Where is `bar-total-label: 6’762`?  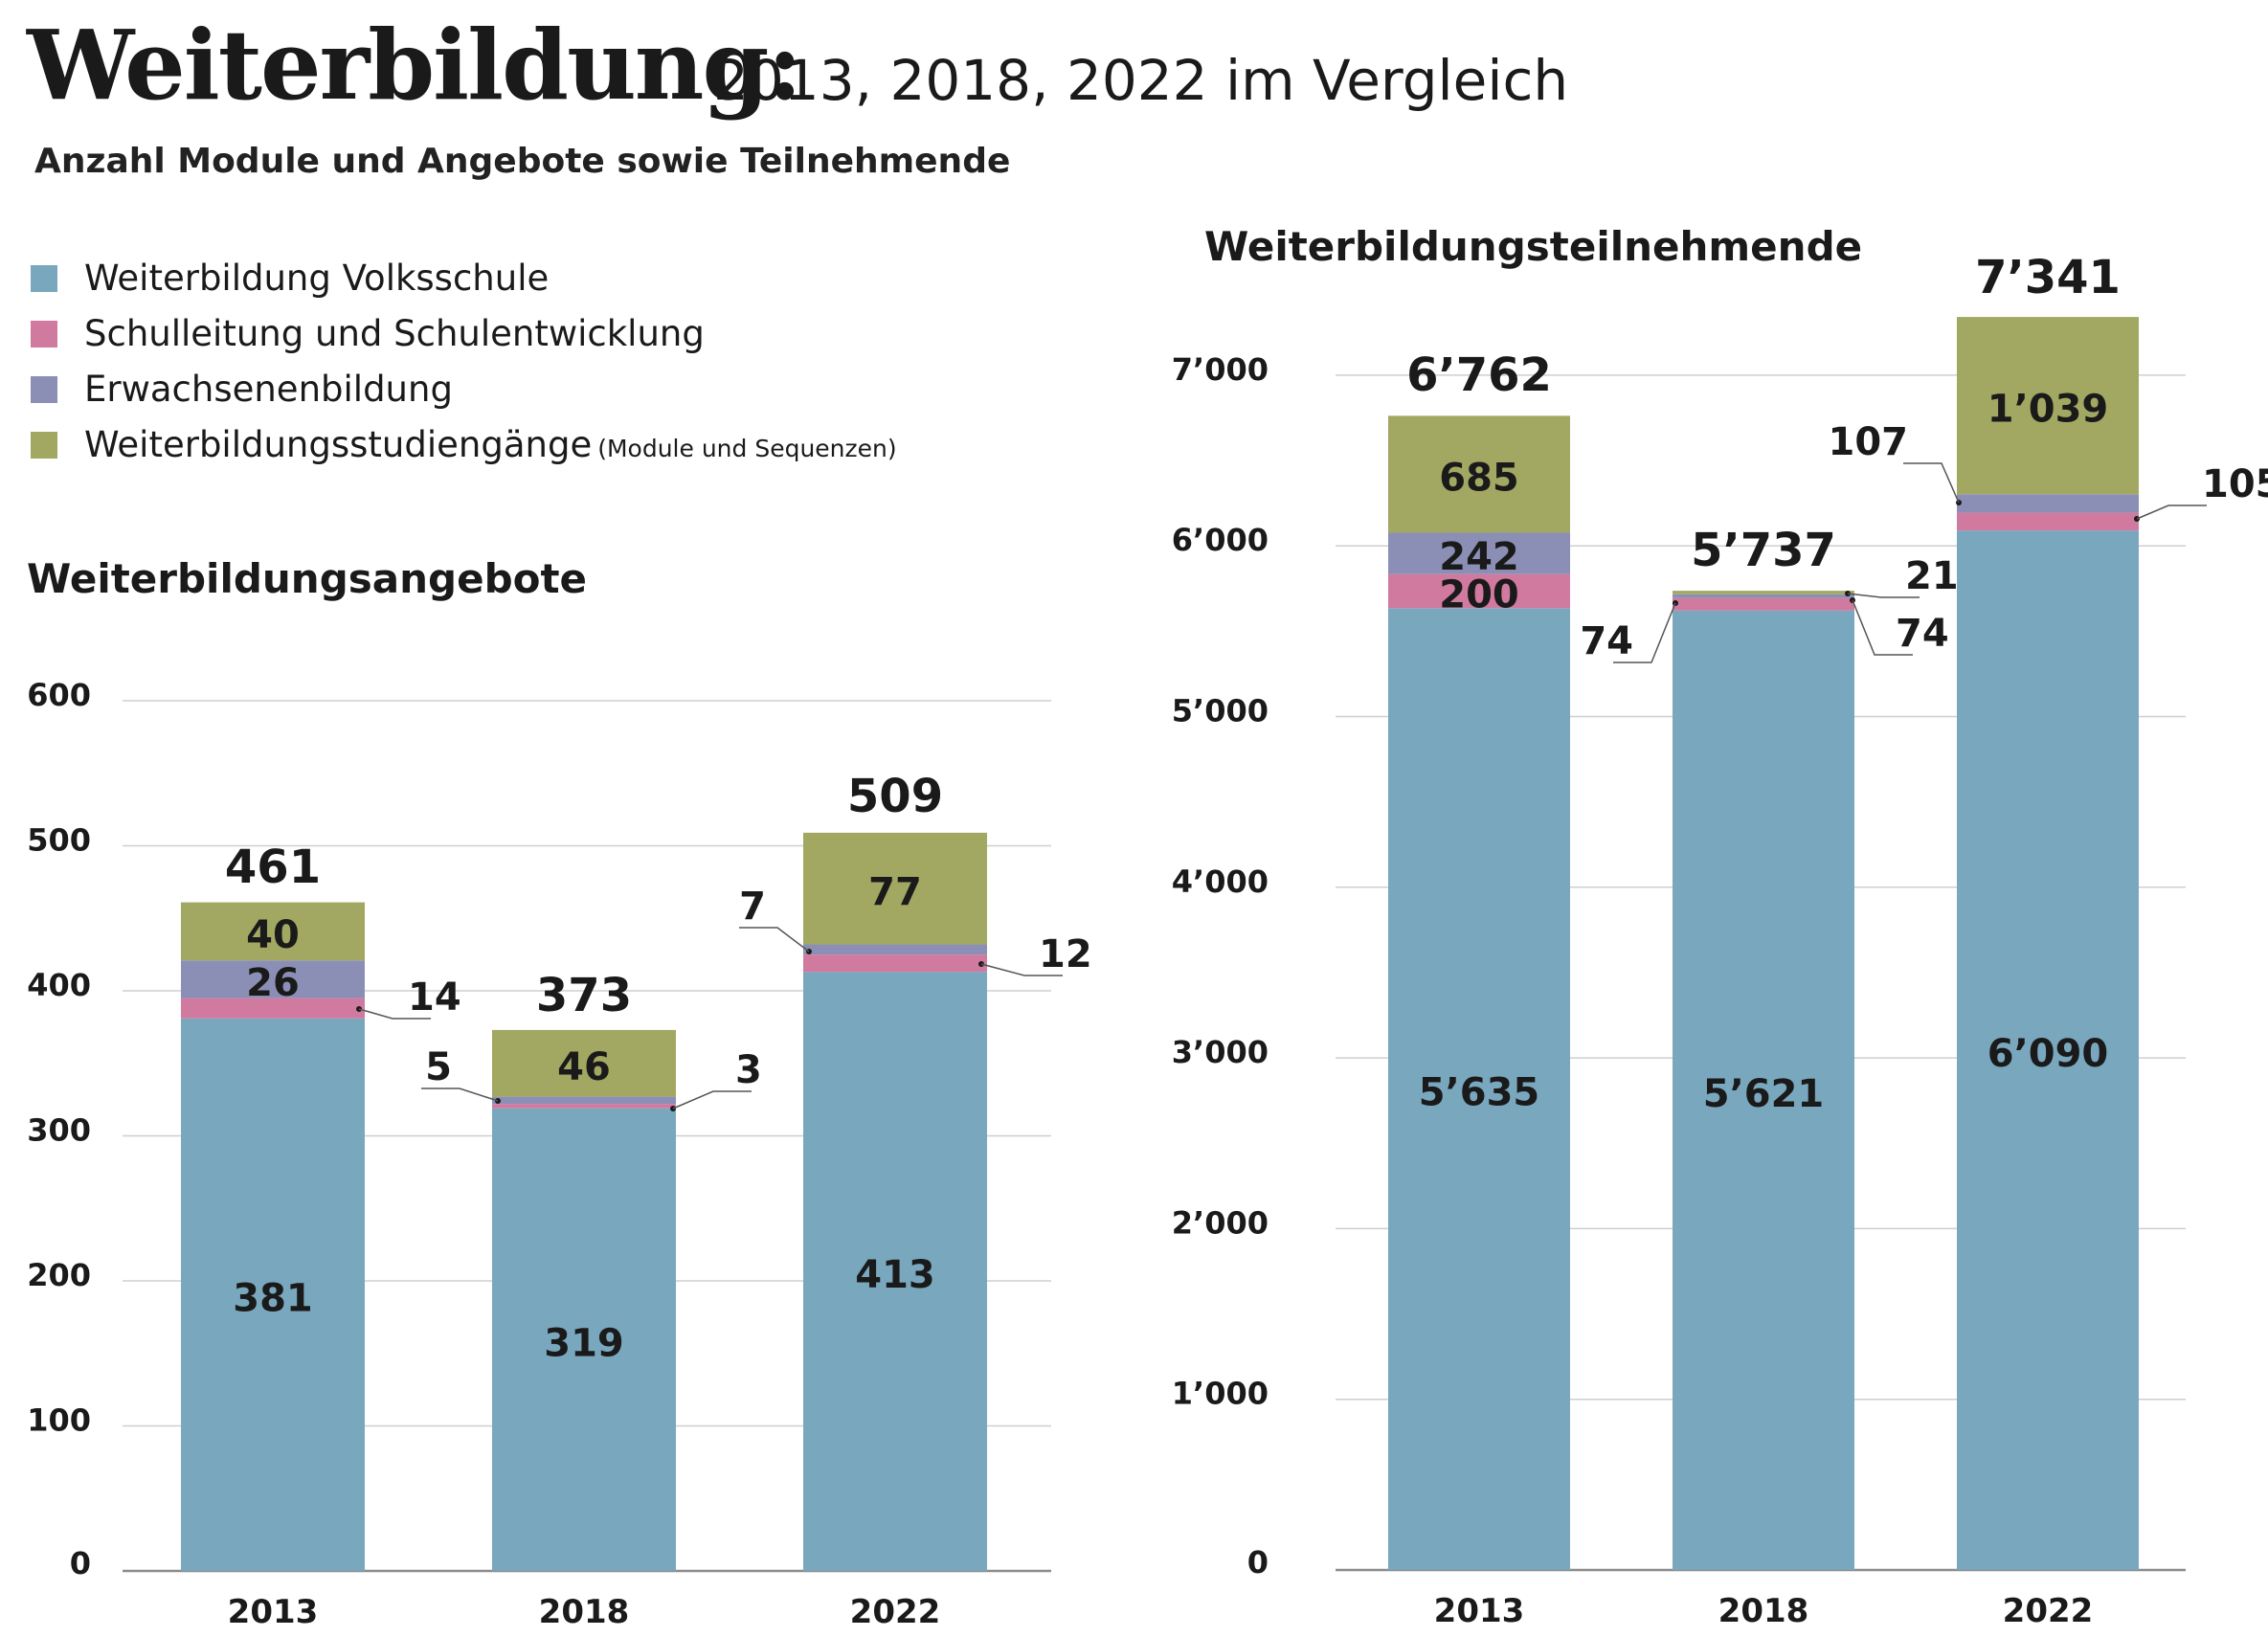 bar-total-label: 6’762 is located at coordinates (1479, 375).